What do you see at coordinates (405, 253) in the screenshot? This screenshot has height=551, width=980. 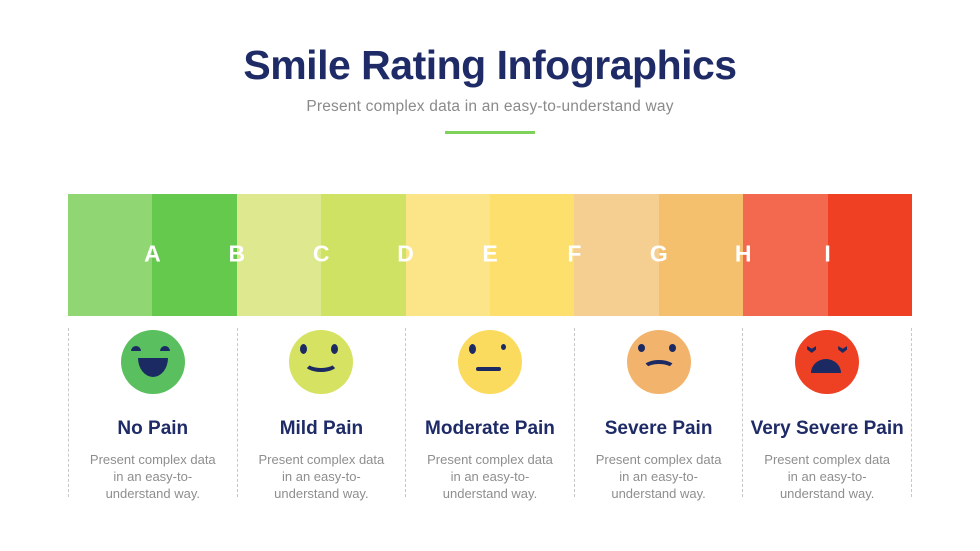 I see `scale-letter-d: D` at bounding box center [405, 253].